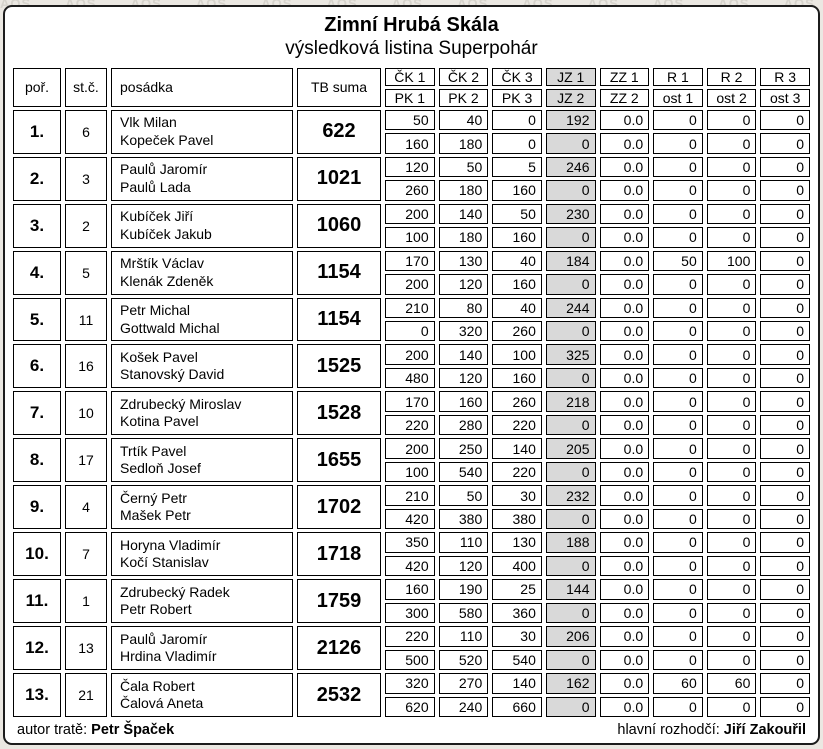 This screenshot has width=823, height=749. Describe the element at coordinates (517, 167) in the screenshot. I see `score-cell: 5` at that location.